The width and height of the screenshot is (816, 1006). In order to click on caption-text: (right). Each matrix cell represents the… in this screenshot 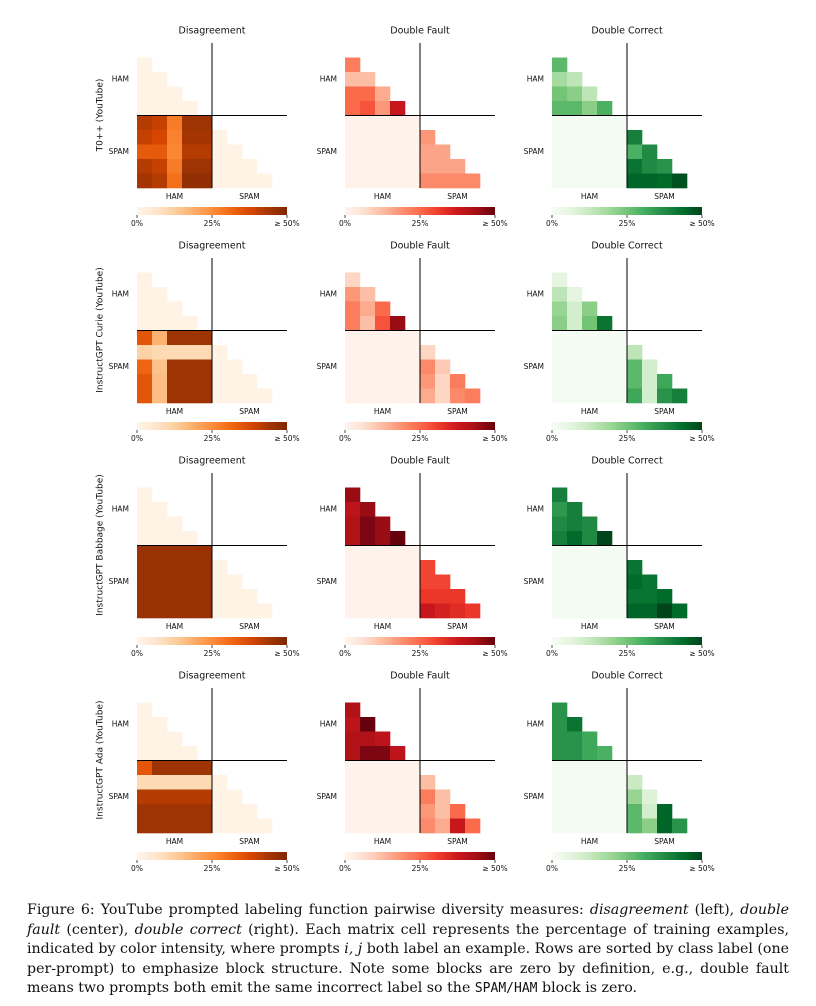, I will do `click(408, 939)`.